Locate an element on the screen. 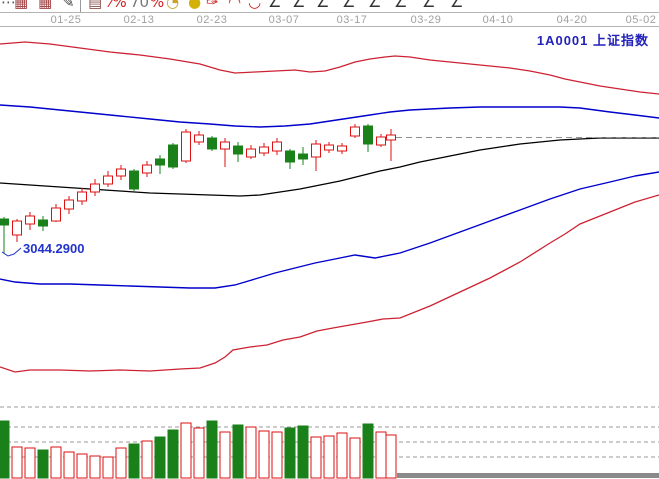  percent-change-icon: ⁄% is located at coordinates (118, 5).